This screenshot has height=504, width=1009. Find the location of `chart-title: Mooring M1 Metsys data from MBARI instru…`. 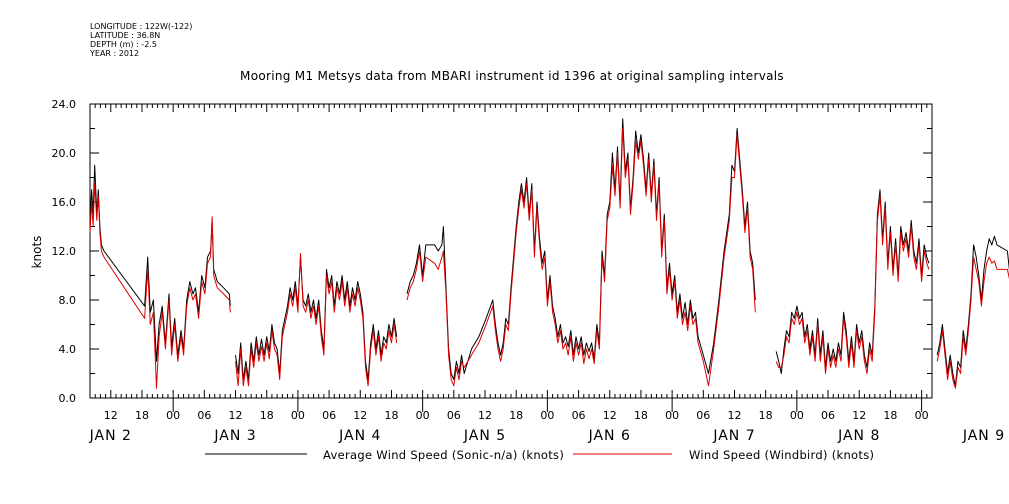

chart-title: Mooring M1 Metsys data from MBARI instru… is located at coordinates (512, 76).